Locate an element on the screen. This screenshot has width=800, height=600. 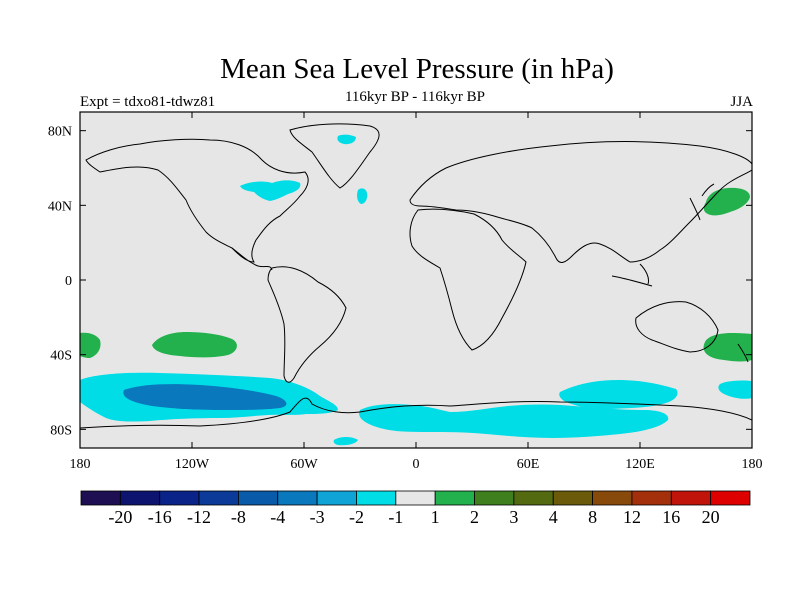
coast-north-america is located at coordinates (197, 200).